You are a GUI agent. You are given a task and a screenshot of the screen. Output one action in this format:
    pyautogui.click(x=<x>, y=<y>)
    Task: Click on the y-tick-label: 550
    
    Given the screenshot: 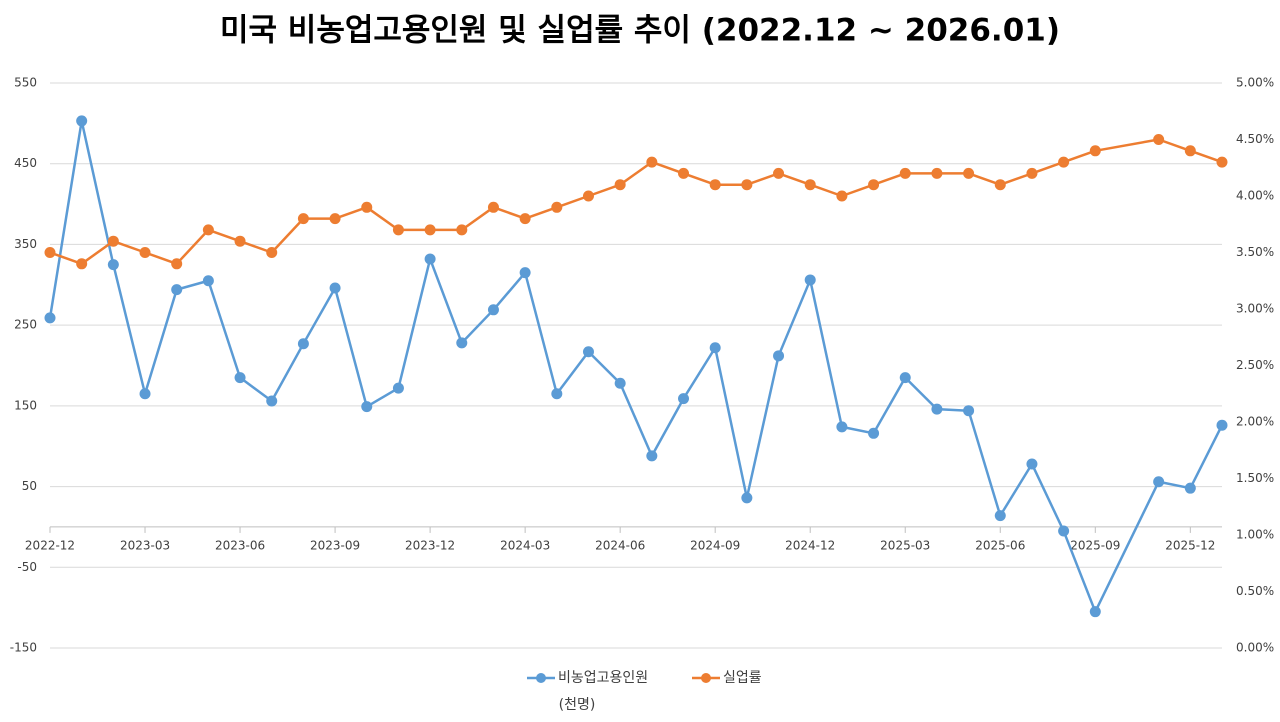 What is the action you would take?
    pyautogui.click(x=25, y=83)
    